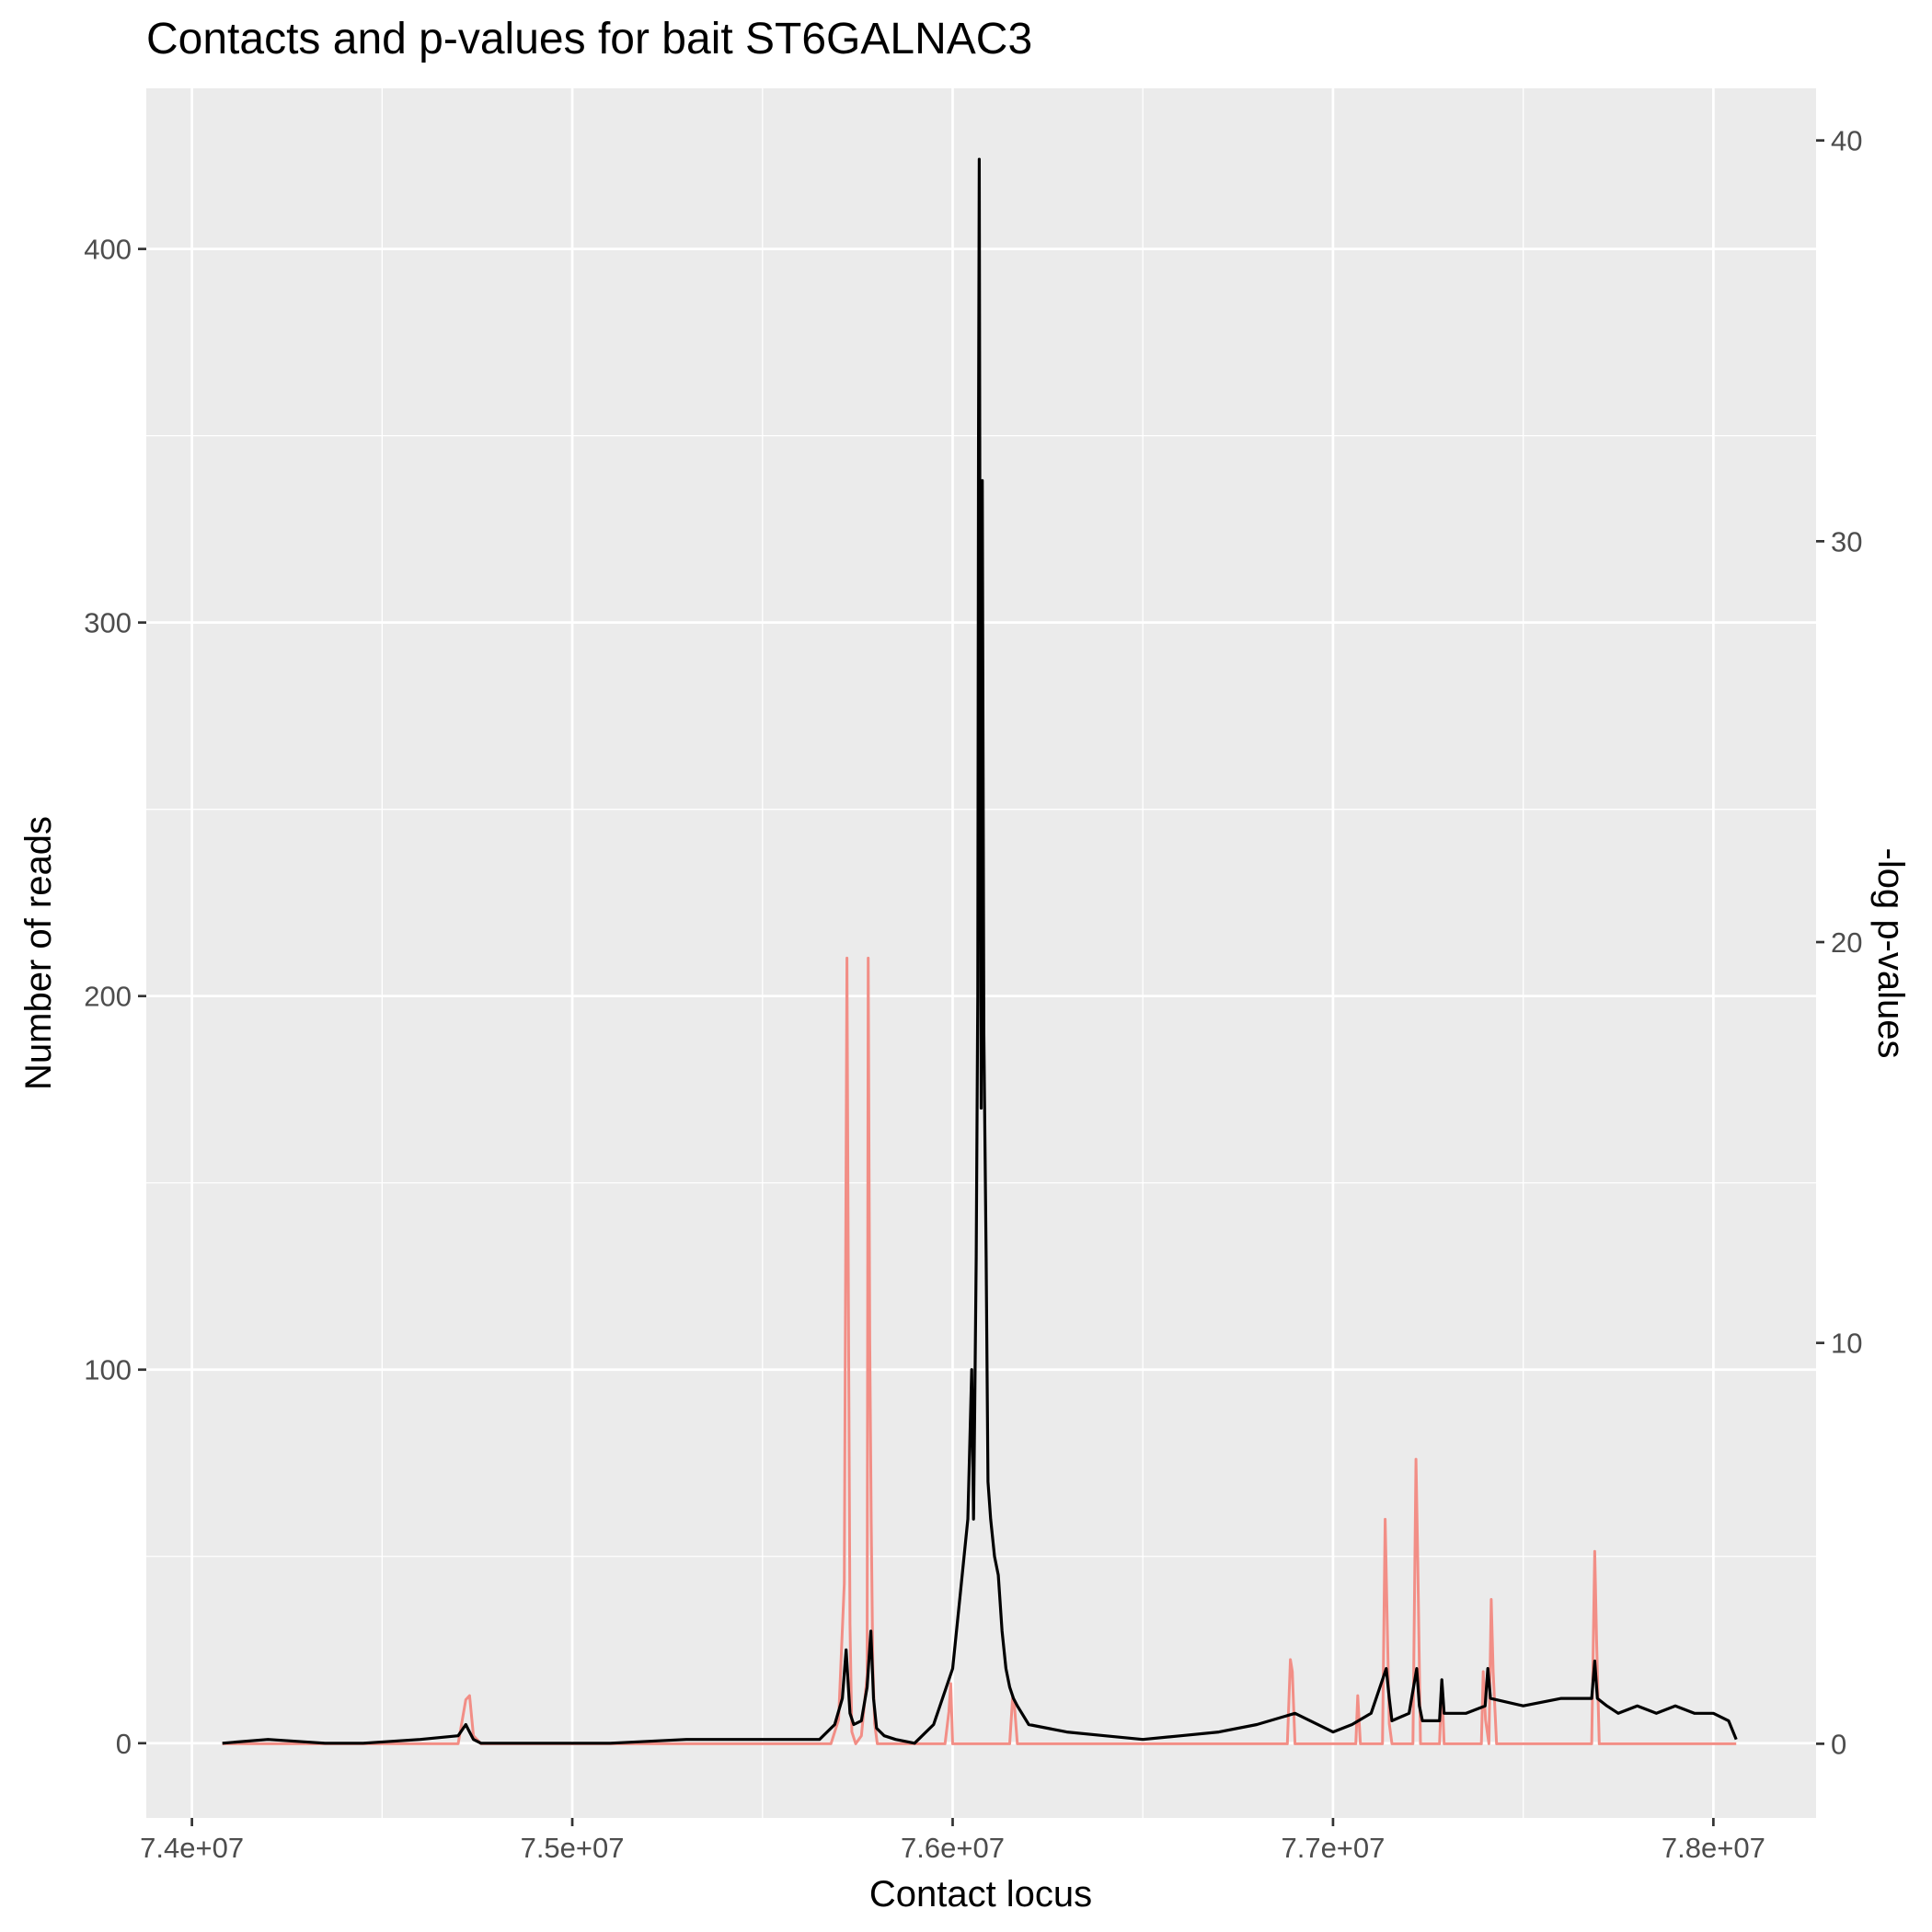 The height and width of the screenshot is (1932, 1932). Describe the element at coordinates (953, 1848) in the screenshot. I see `x-tick-label: 7.6e+07` at that location.